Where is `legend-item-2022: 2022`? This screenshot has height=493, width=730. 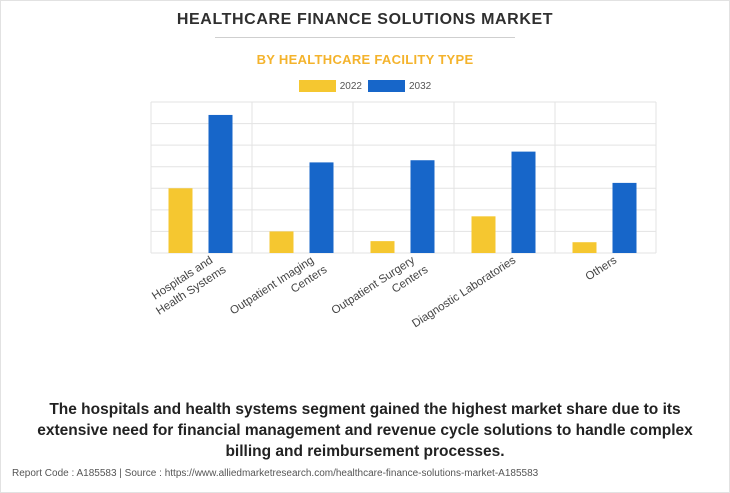
legend-item-2022: 2022 is located at coordinates (330, 86).